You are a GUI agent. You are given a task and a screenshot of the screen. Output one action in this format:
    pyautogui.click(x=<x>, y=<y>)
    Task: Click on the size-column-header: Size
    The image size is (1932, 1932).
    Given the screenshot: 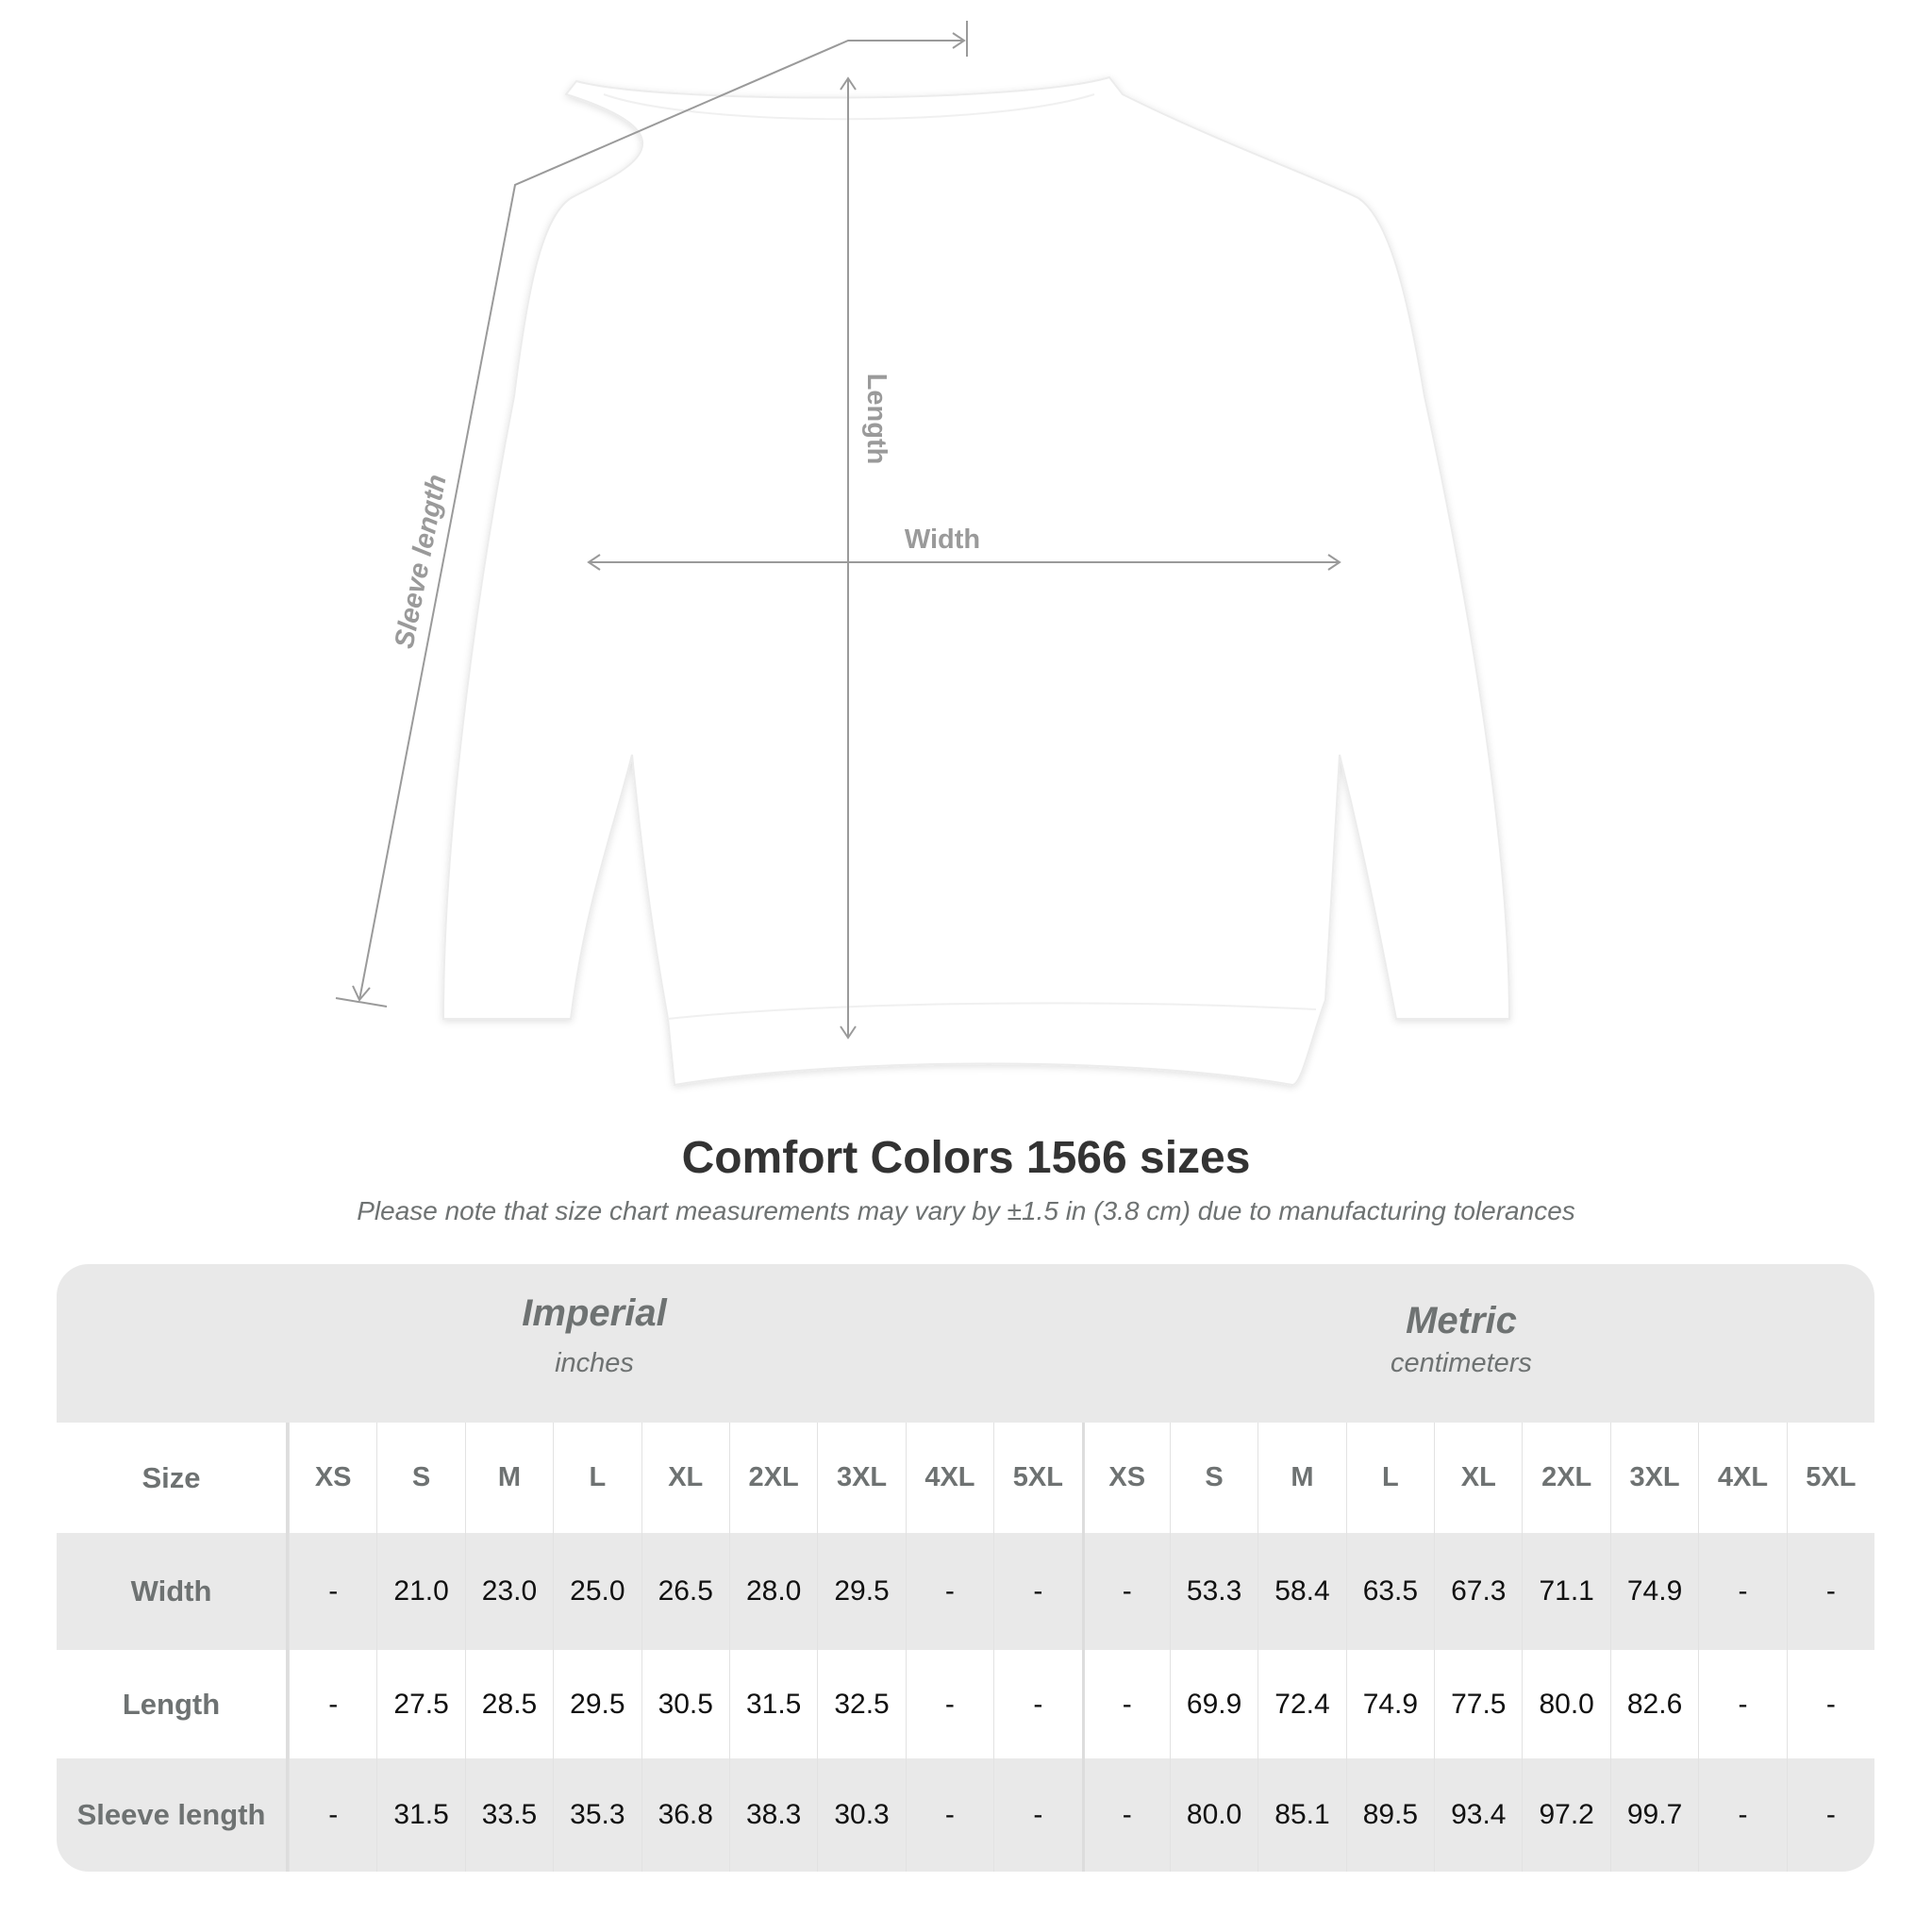 What is the action you would take?
    pyautogui.click(x=173, y=1478)
    